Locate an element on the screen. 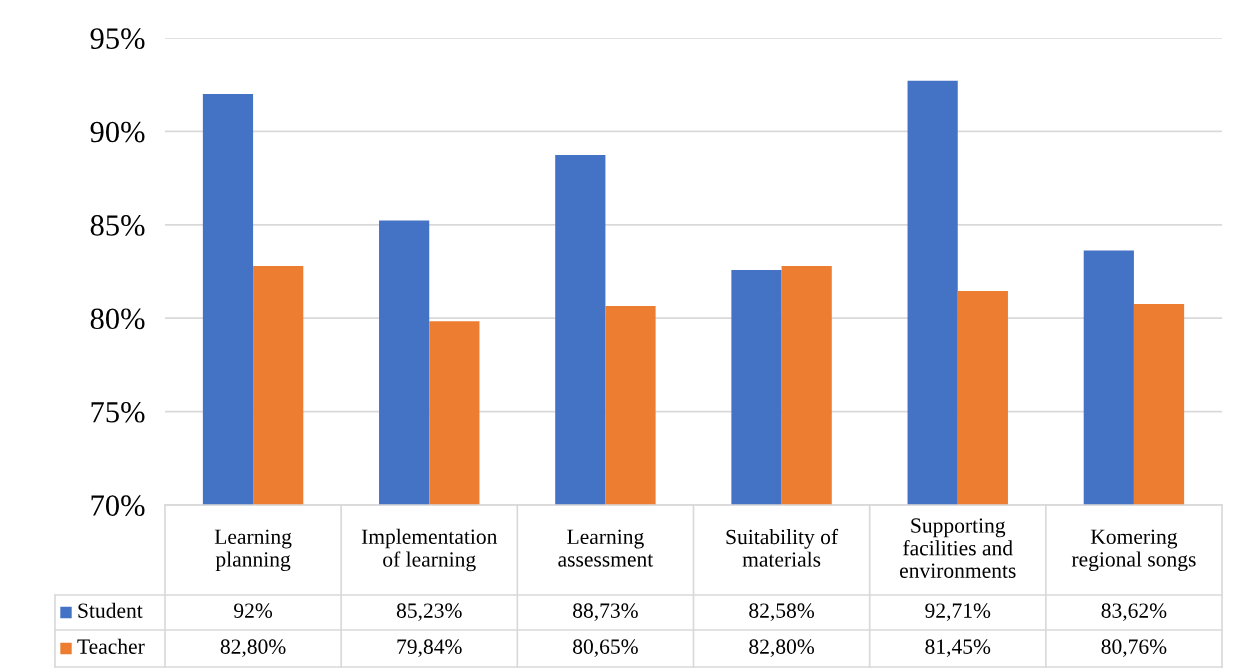 Image resolution: width=1247 pixels, height=672 pixels. y-tick-label: 95% is located at coordinates (117, 38).